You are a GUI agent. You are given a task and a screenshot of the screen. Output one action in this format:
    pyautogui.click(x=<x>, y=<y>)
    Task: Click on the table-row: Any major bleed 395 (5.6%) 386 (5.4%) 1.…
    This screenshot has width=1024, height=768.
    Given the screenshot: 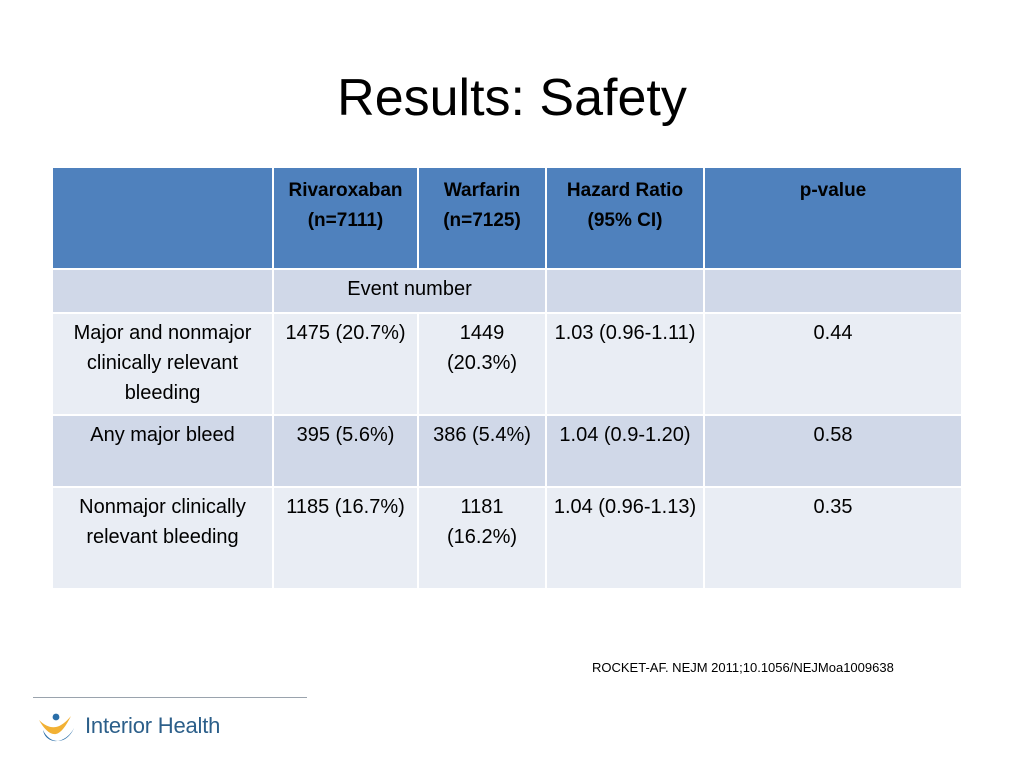 What is the action you would take?
    pyautogui.click(x=507, y=451)
    